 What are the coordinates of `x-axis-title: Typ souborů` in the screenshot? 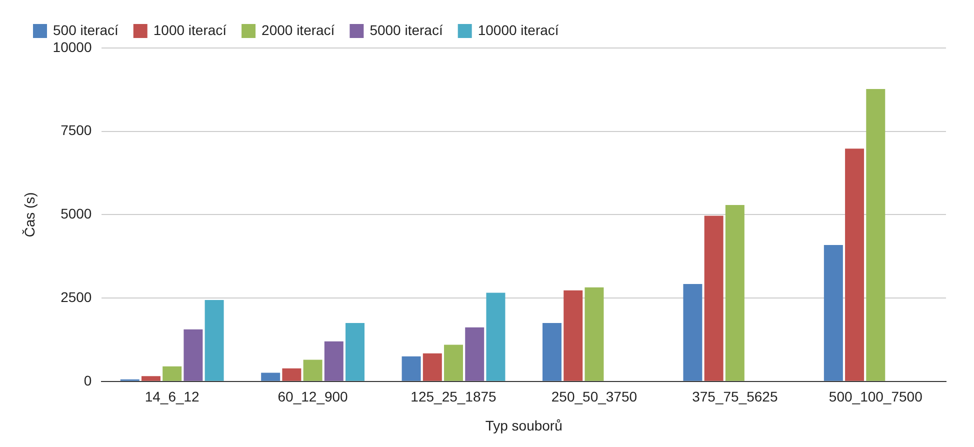 It's located at (523, 425).